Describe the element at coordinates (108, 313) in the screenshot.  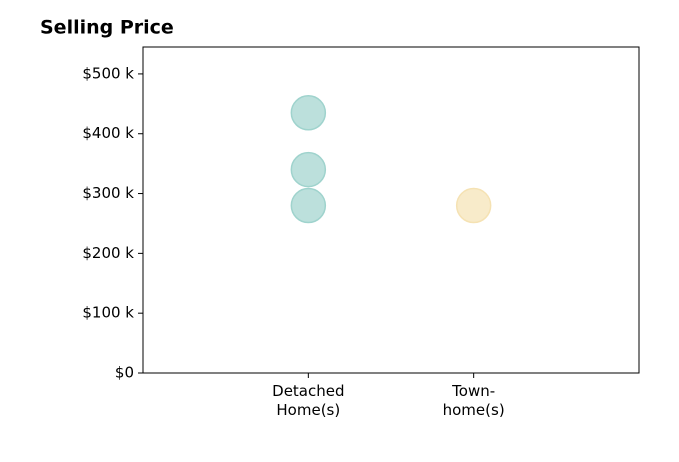
I see `y-tick-label: $100 k` at that location.